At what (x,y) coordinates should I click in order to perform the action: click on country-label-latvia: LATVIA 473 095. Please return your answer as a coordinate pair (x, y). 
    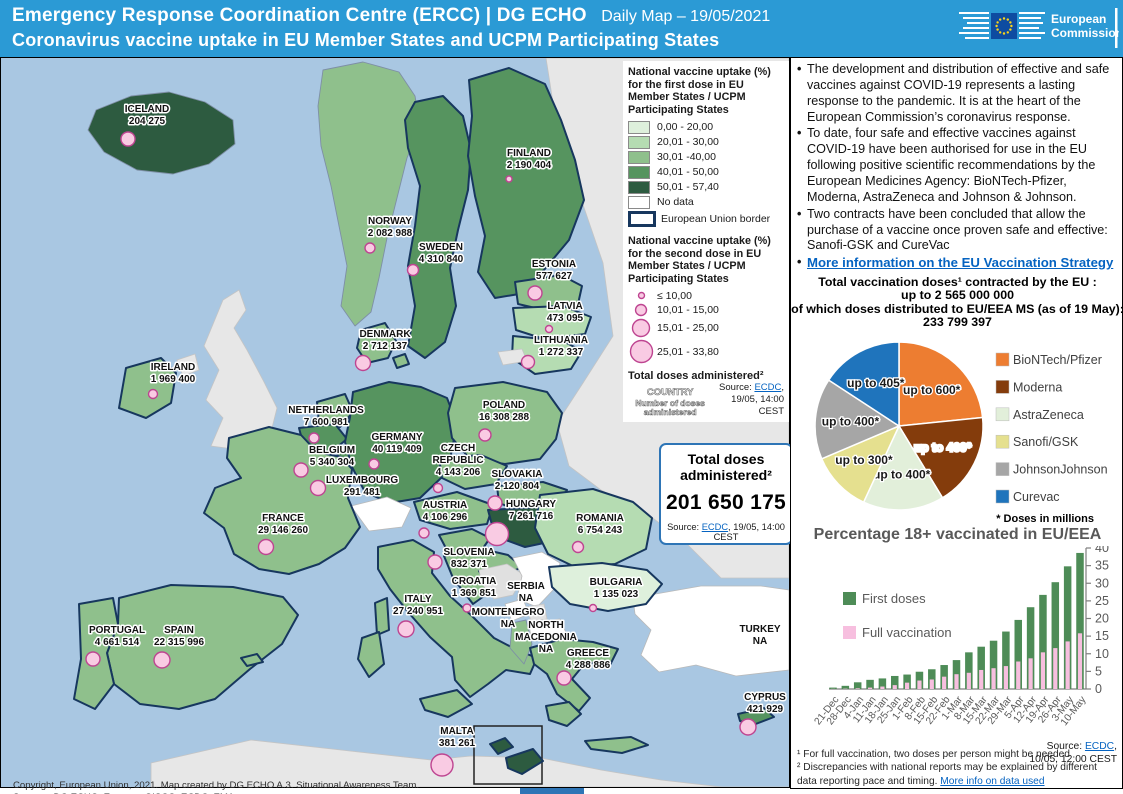
    Looking at the image, I should click on (565, 312).